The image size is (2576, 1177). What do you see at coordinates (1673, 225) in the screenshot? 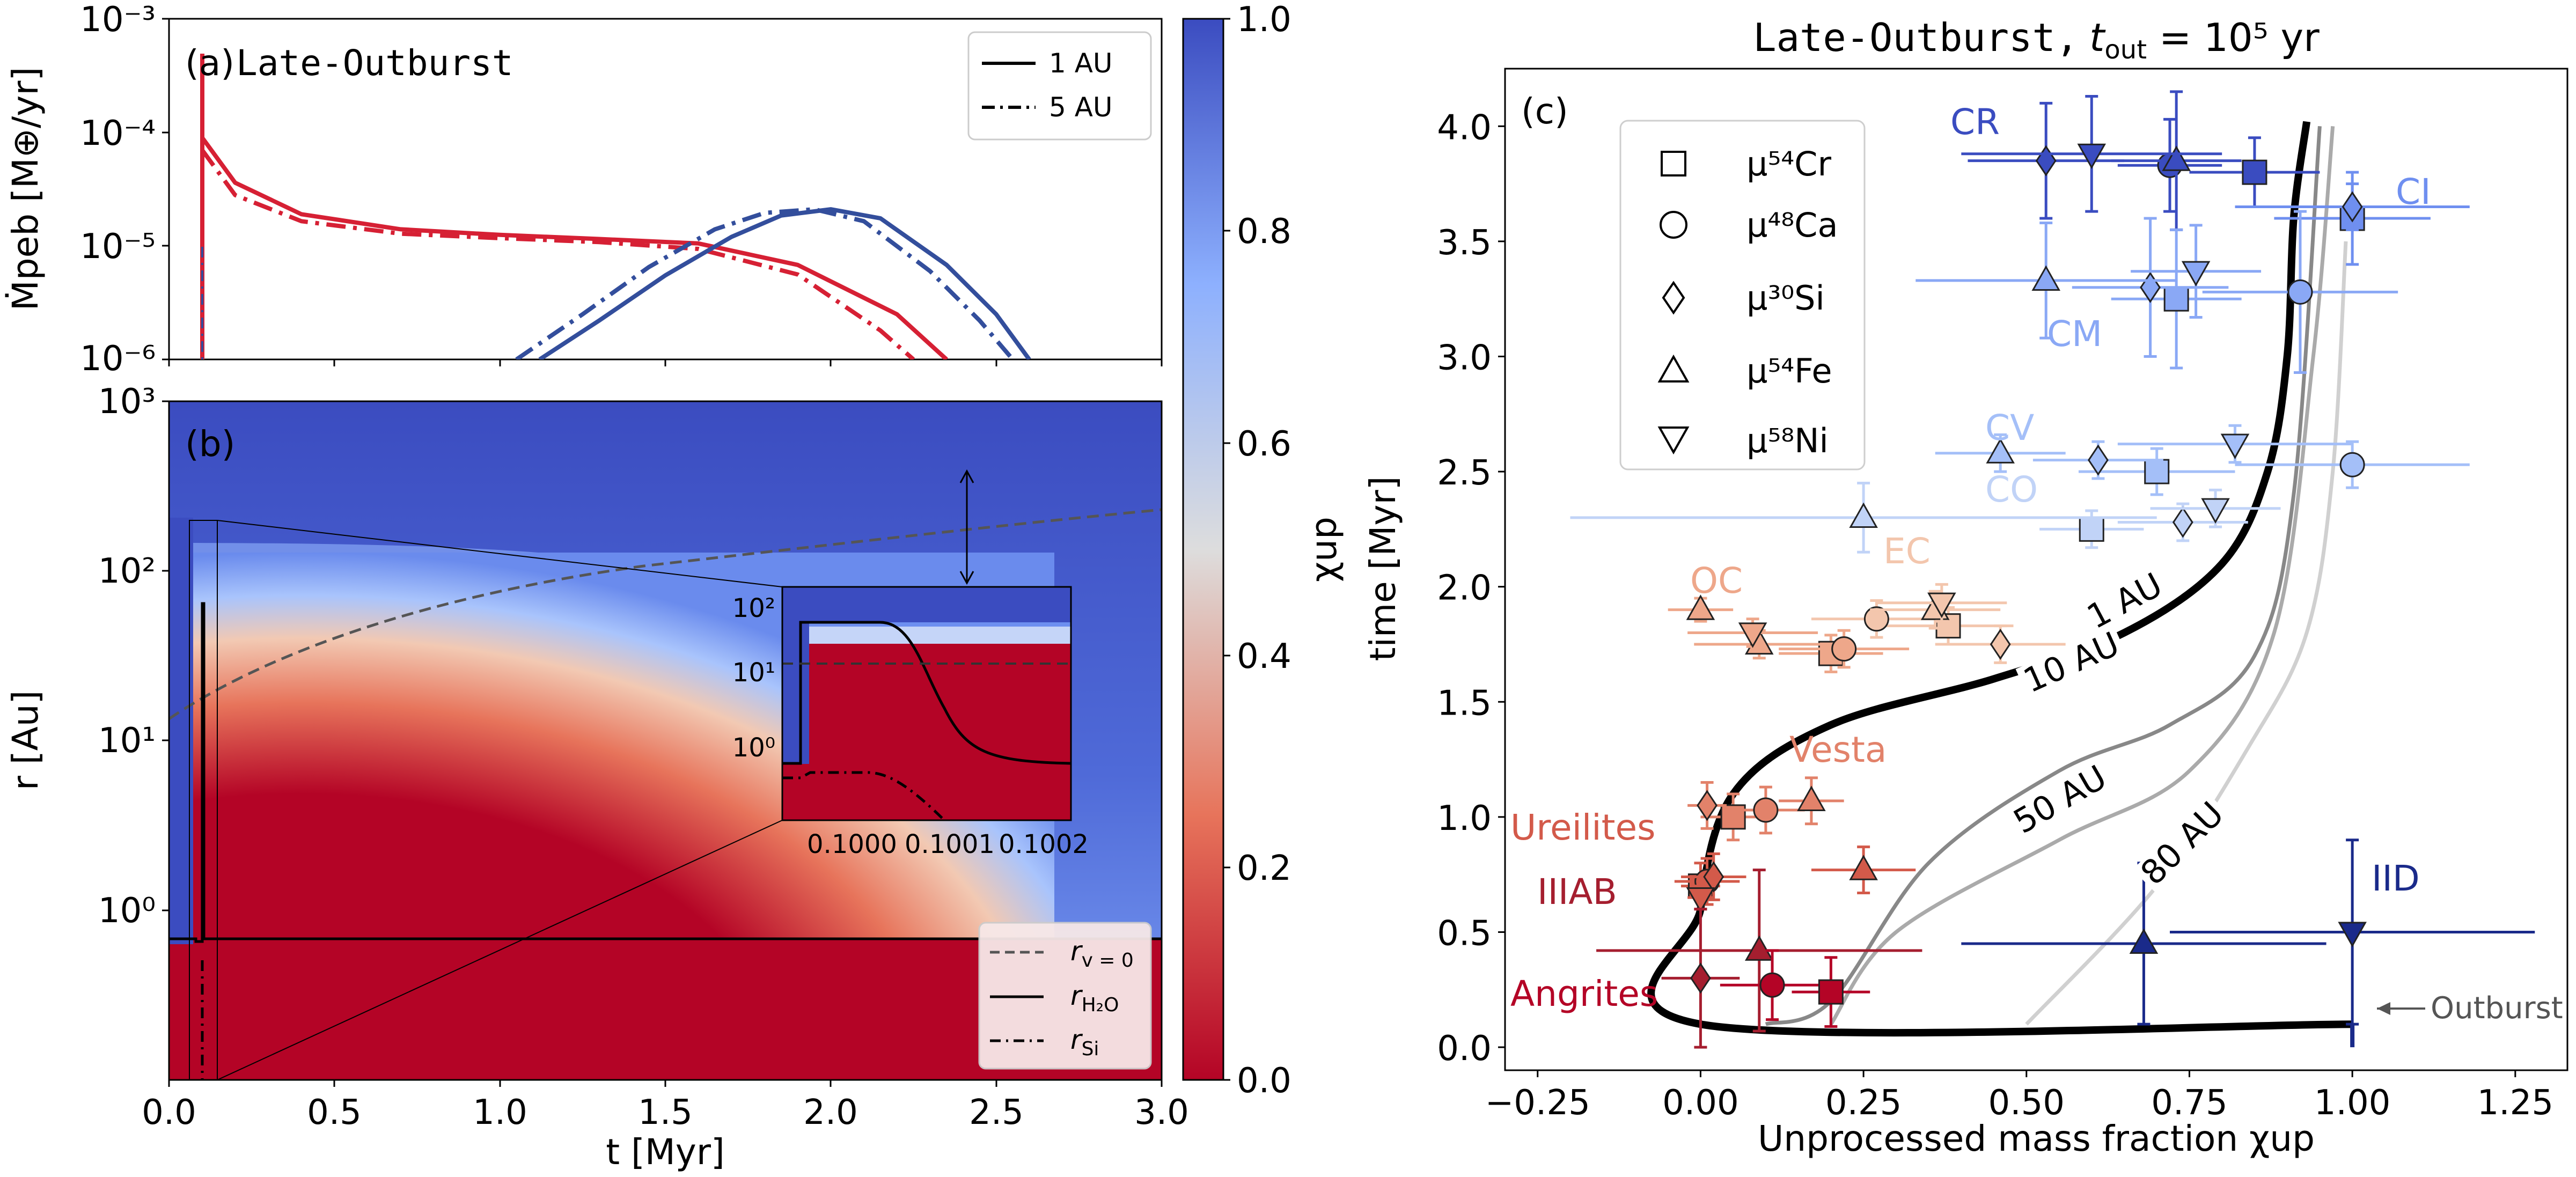
I see `legend-circle-icon` at bounding box center [1673, 225].